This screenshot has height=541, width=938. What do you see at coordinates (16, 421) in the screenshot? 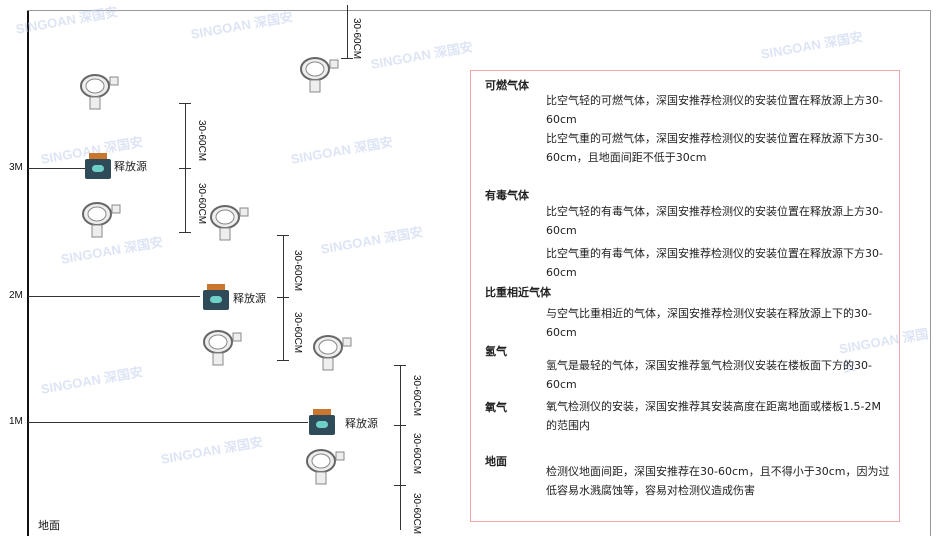
I see `level-1m: 1M` at bounding box center [16, 421].